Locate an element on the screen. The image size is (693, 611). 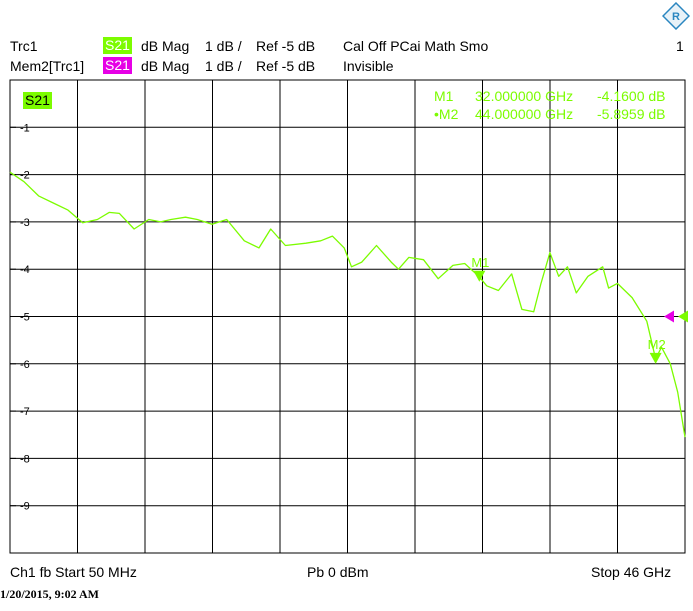
trace-name: Trc1 is located at coordinates (24, 46).